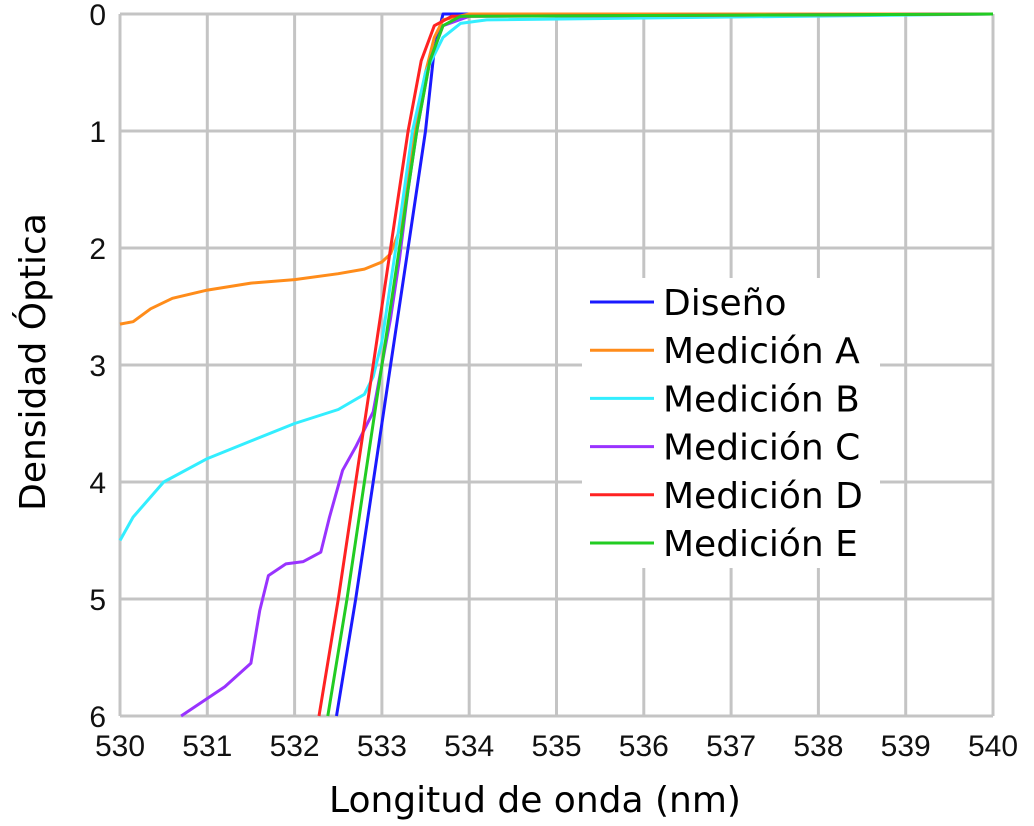 The width and height of the screenshot is (1034, 826). I want to click on x-tick-label: 534, so click(469, 746).